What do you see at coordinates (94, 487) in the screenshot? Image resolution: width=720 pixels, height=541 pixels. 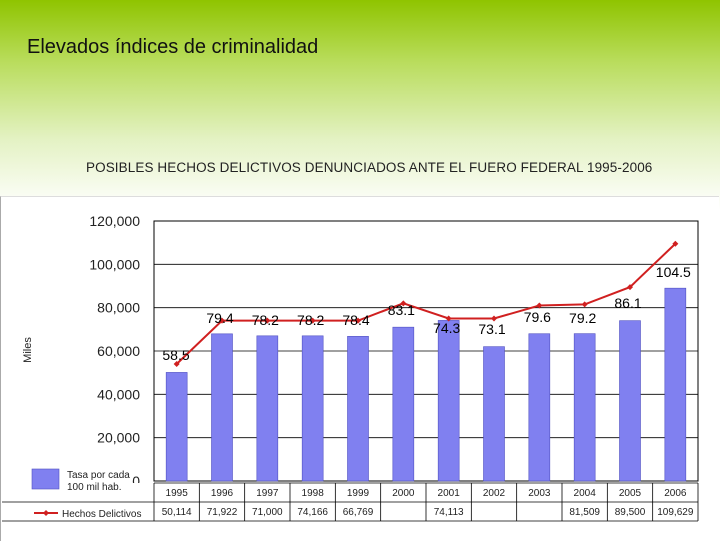 I see `legend-label: 100 mil hab.` at bounding box center [94, 487].